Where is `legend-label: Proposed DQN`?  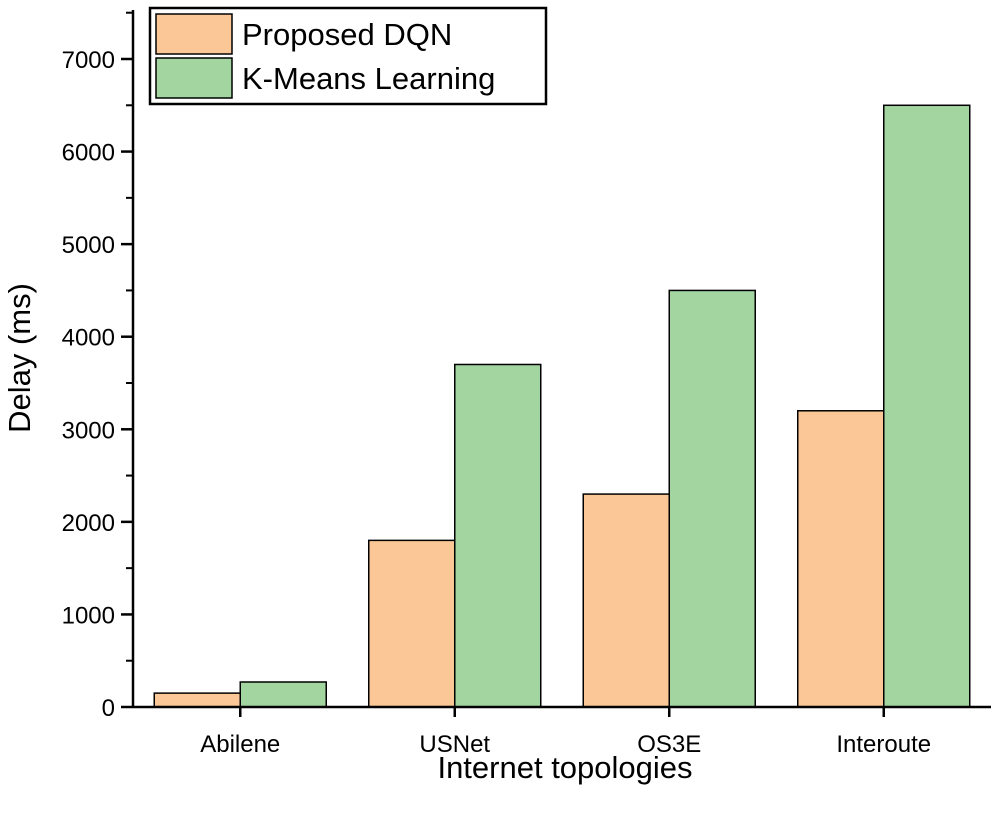
legend-label: Proposed DQN is located at coordinates (347, 34).